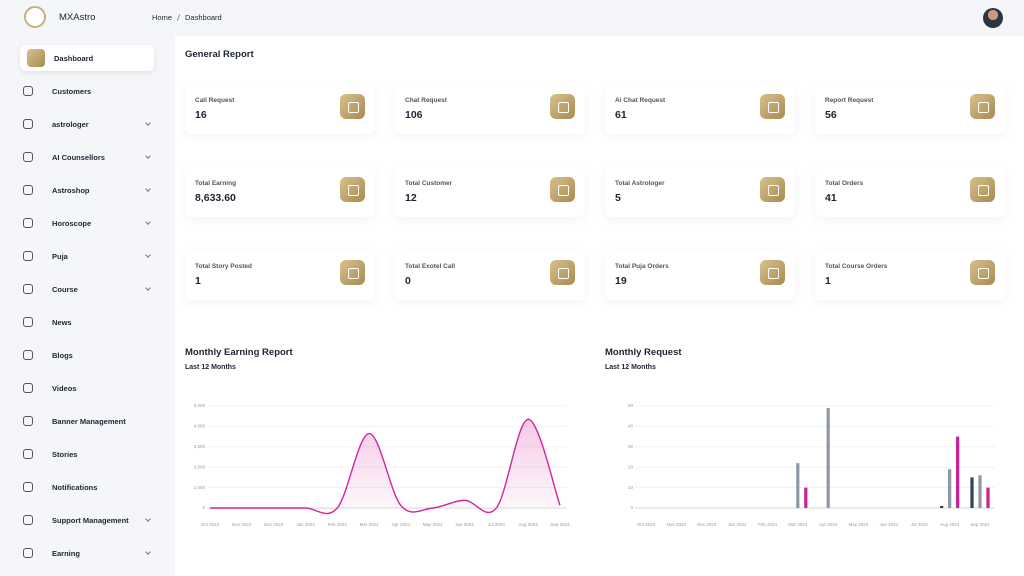 The image size is (1024, 576). What do you see at coordinates (618, 198) in the screenshot?
I see `stat-value: 5` at bounding box center [618, 198].